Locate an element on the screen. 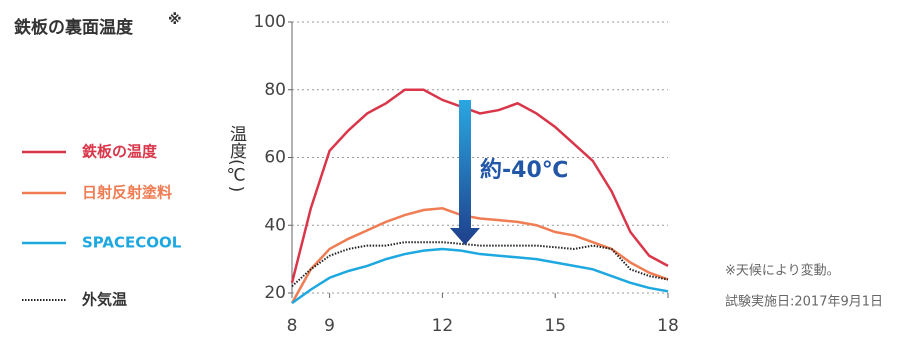  y-tick-label: 80 is located at coordinates (275, 90).